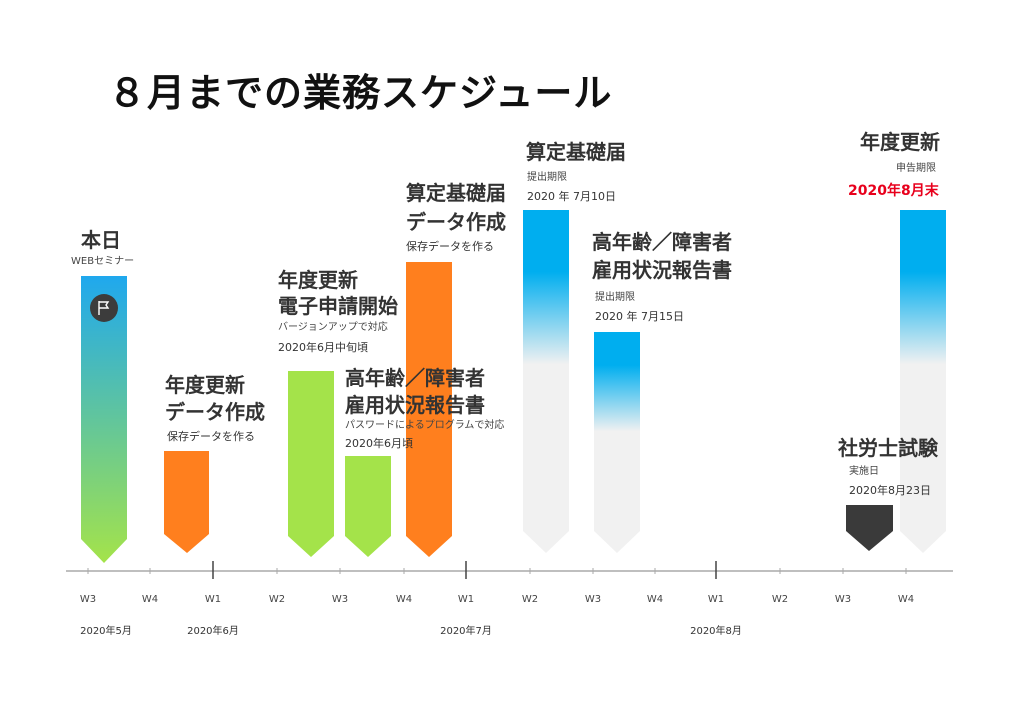 Image resolution: width=1024 pixels, height=712 pixels. Describe the element at coordinates (888, 448) in the screenshot. I see `sharoushi-exam-title: 社労士試験` at that location.